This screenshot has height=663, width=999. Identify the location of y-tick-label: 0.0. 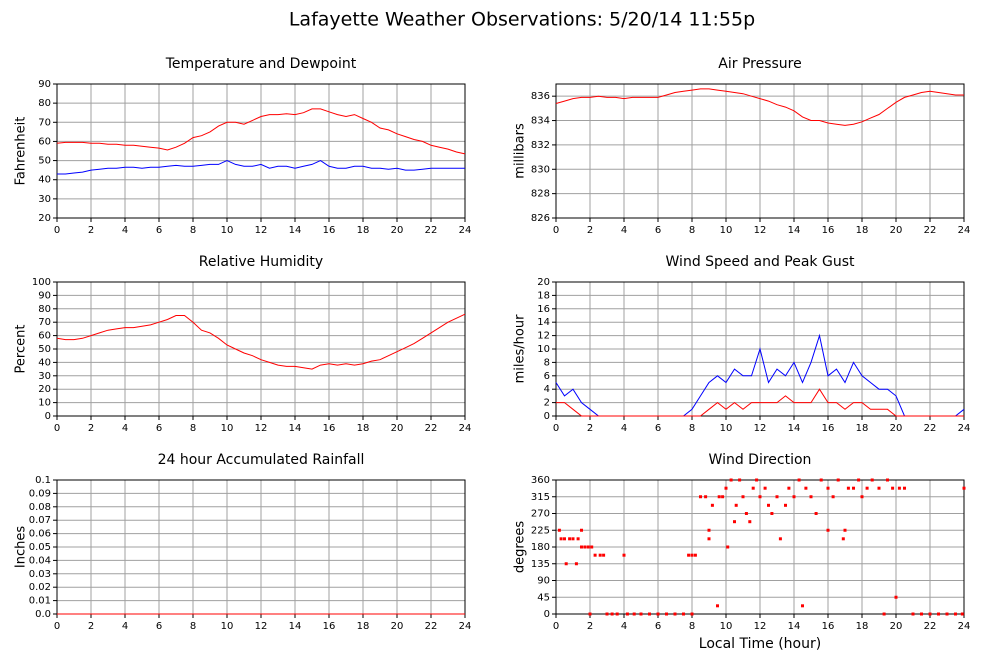
(43, 614).